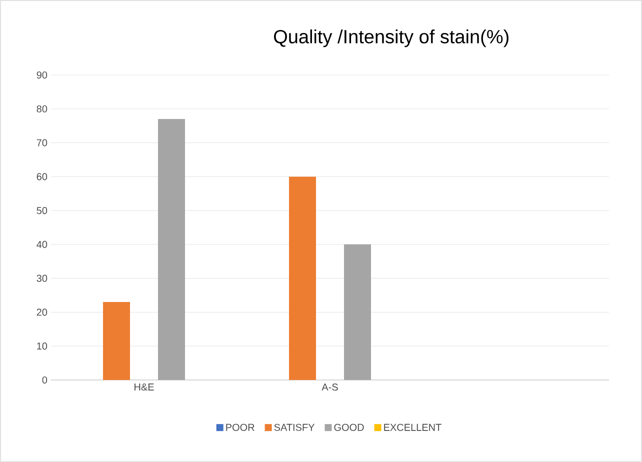  Describe the element at coordinates (294, 427) in the screenshot. I see `legend-label: SATISFY` at that location.